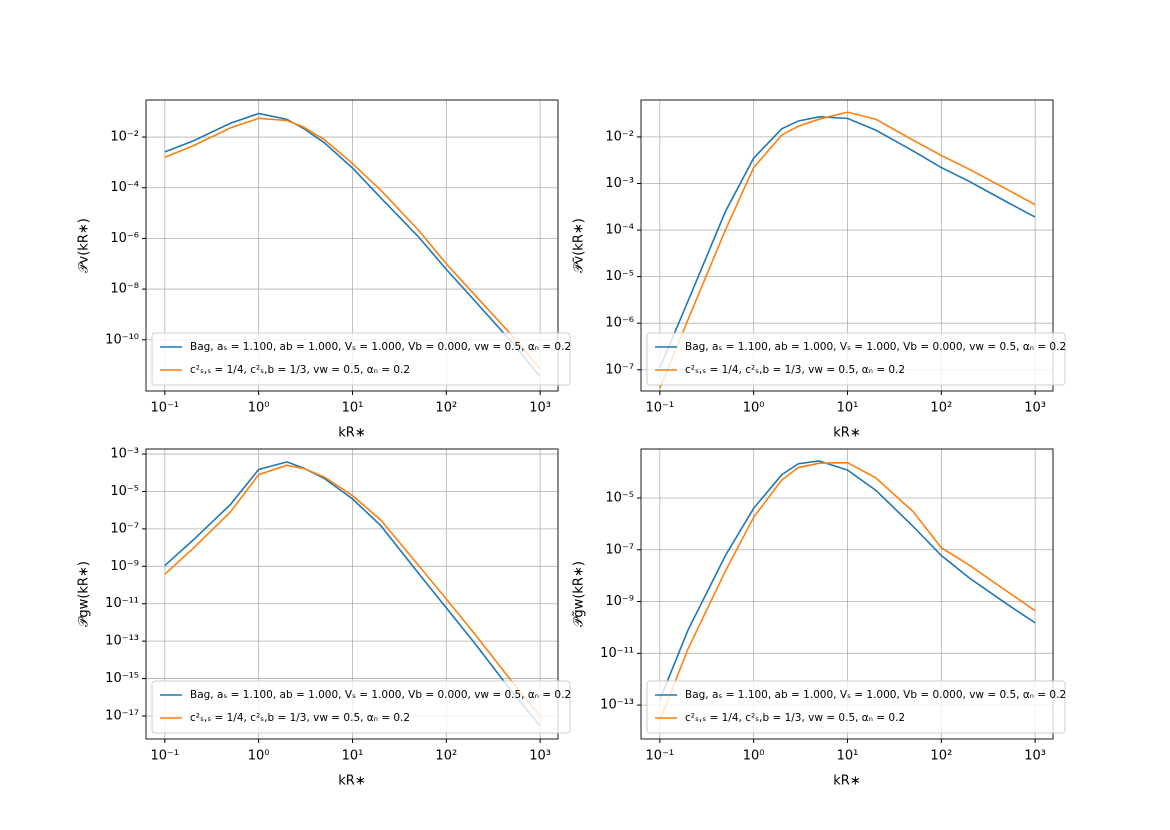 The height and width of the screenshot is (830, 1170). What do you see at coordinates (122, 339) in the screenshot?
I see `y-tick-label: 10⁻¹⁰` at bounding box center [122, 339].